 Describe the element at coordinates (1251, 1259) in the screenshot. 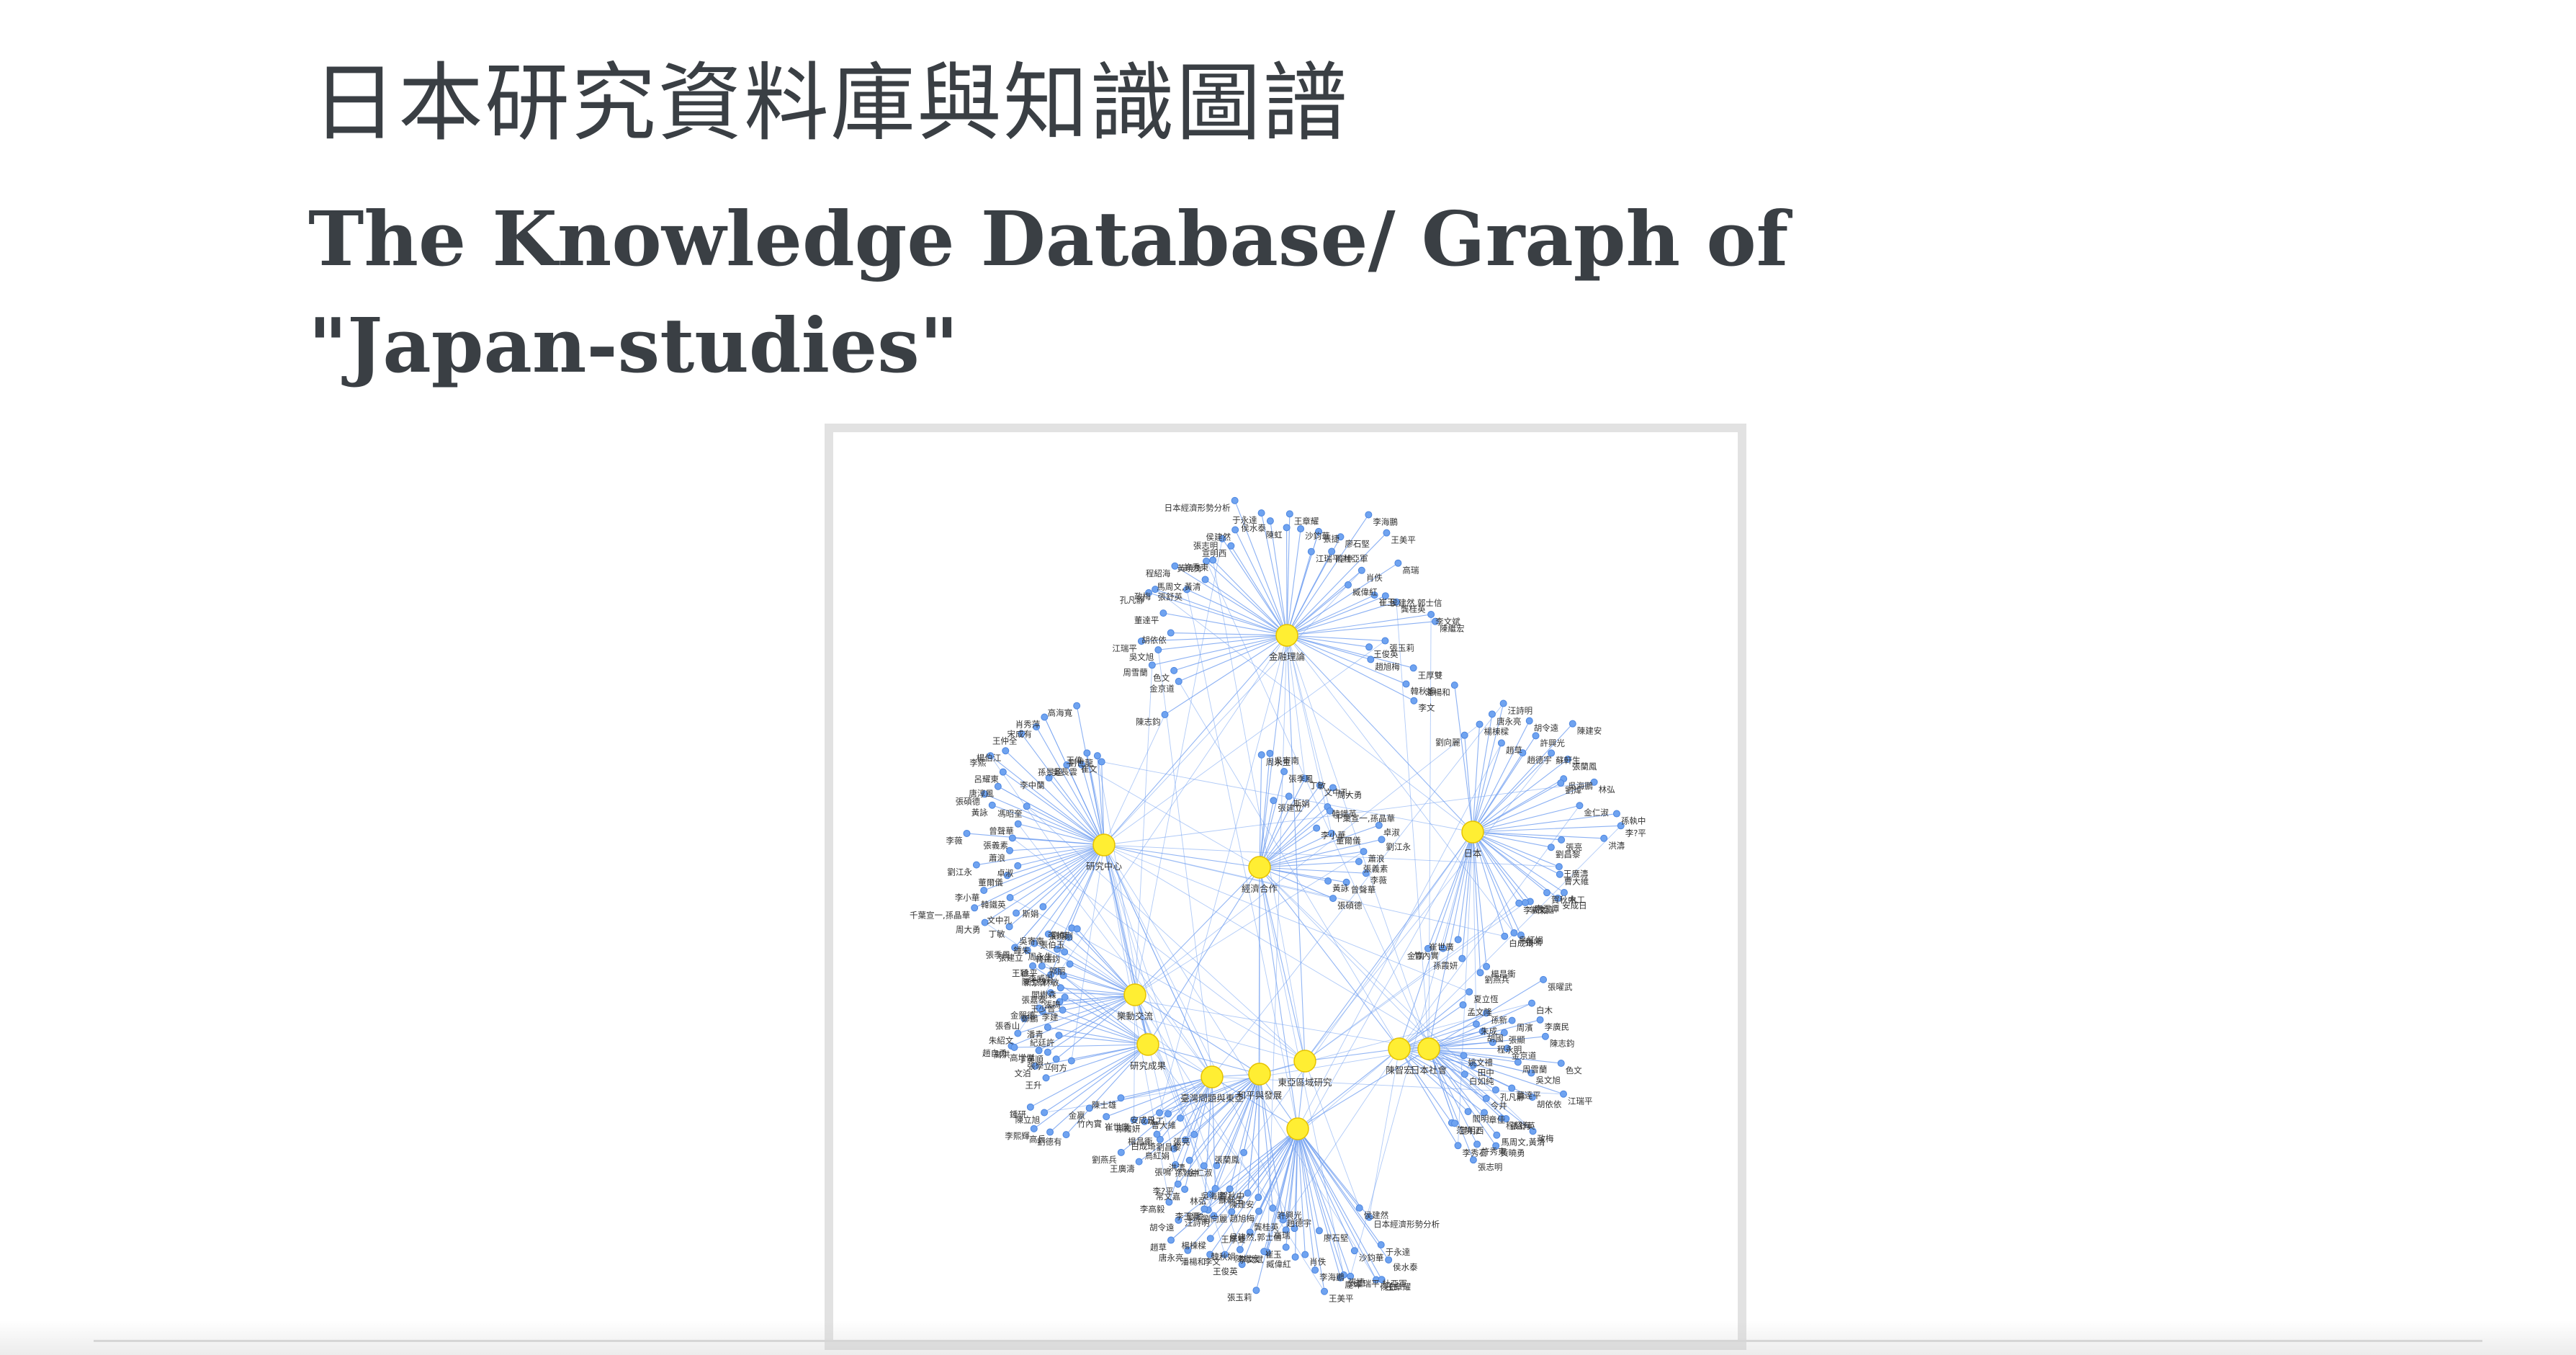

I see `leaf-label: 李文斌` at that location.